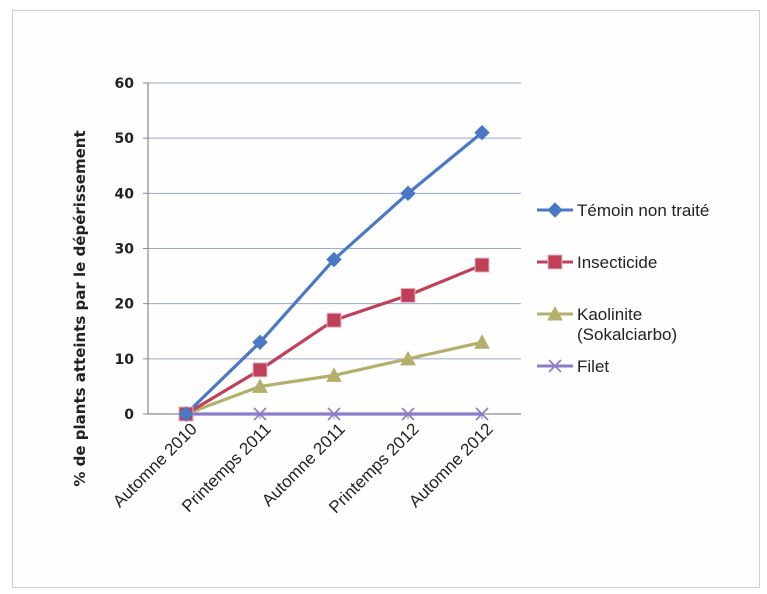  I want to click on legend-item: Insecticide, so click(597, 262).